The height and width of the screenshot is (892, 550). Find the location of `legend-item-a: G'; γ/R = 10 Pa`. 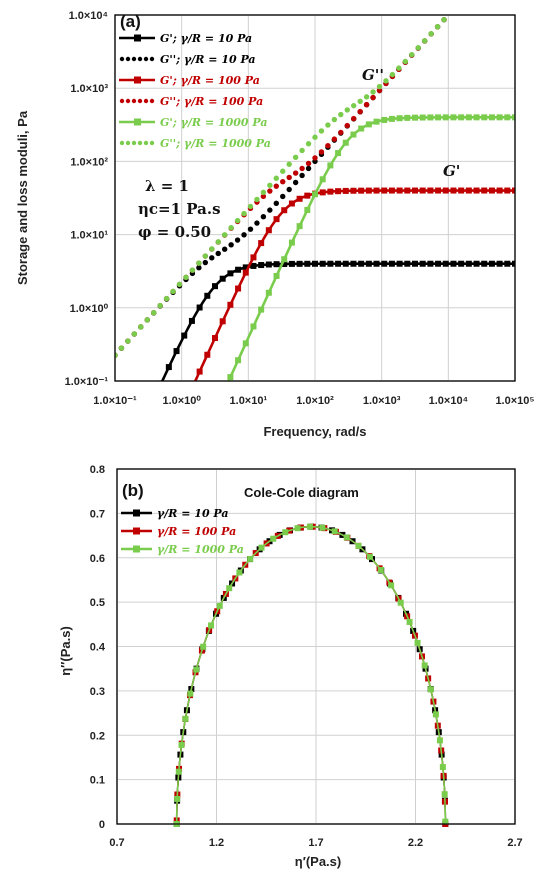

legend-item-a: G'; γ/R = 10 Pa is located at coordinates (185, 38).